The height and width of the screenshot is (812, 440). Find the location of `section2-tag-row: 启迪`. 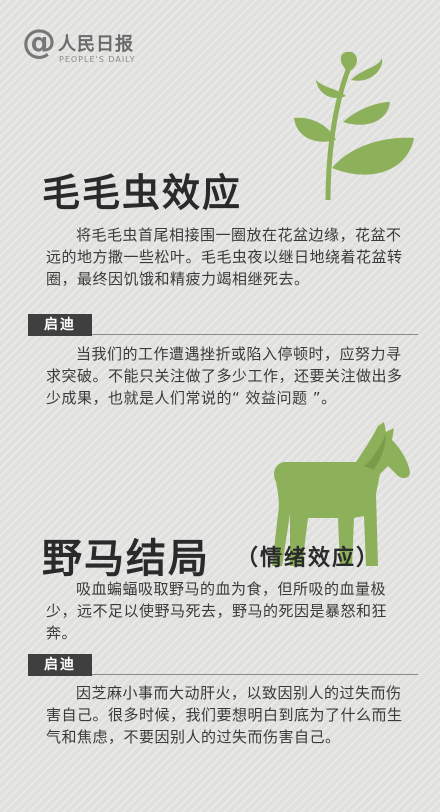

section2-tag-row: 启迪 is located at coordinates (223, 665).